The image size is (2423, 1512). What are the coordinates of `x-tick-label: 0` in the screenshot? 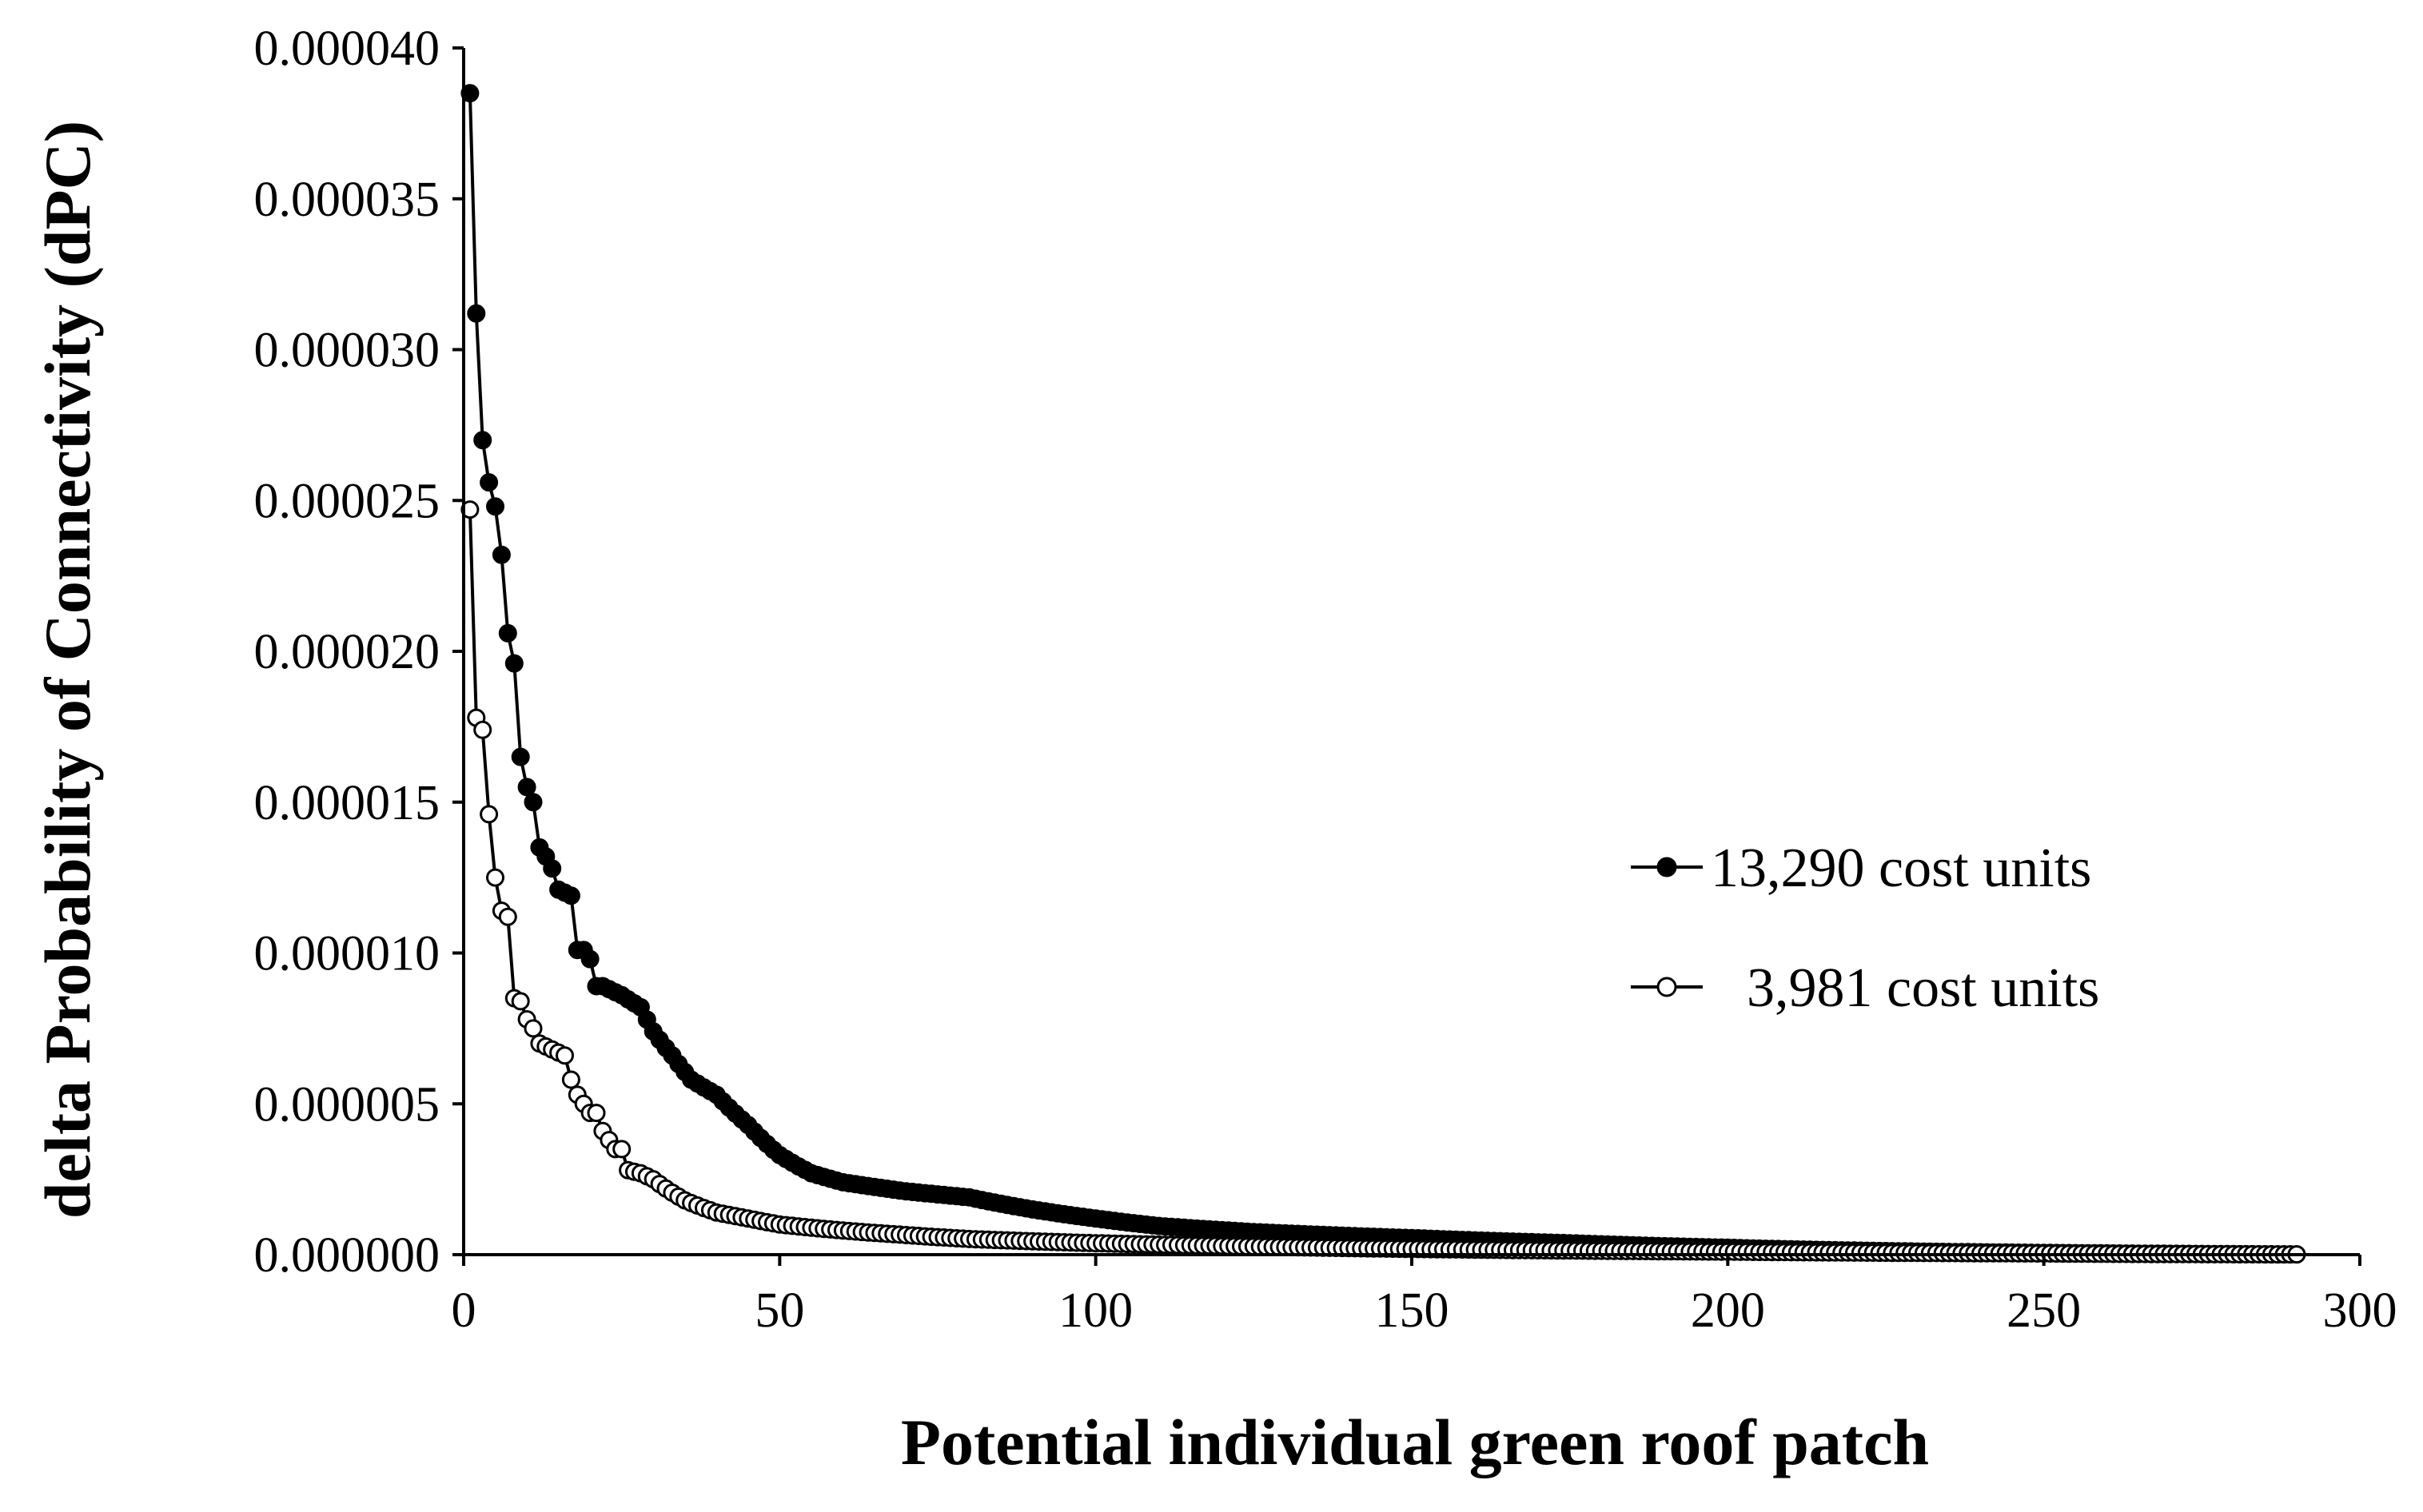 It's located at (464, 1310).